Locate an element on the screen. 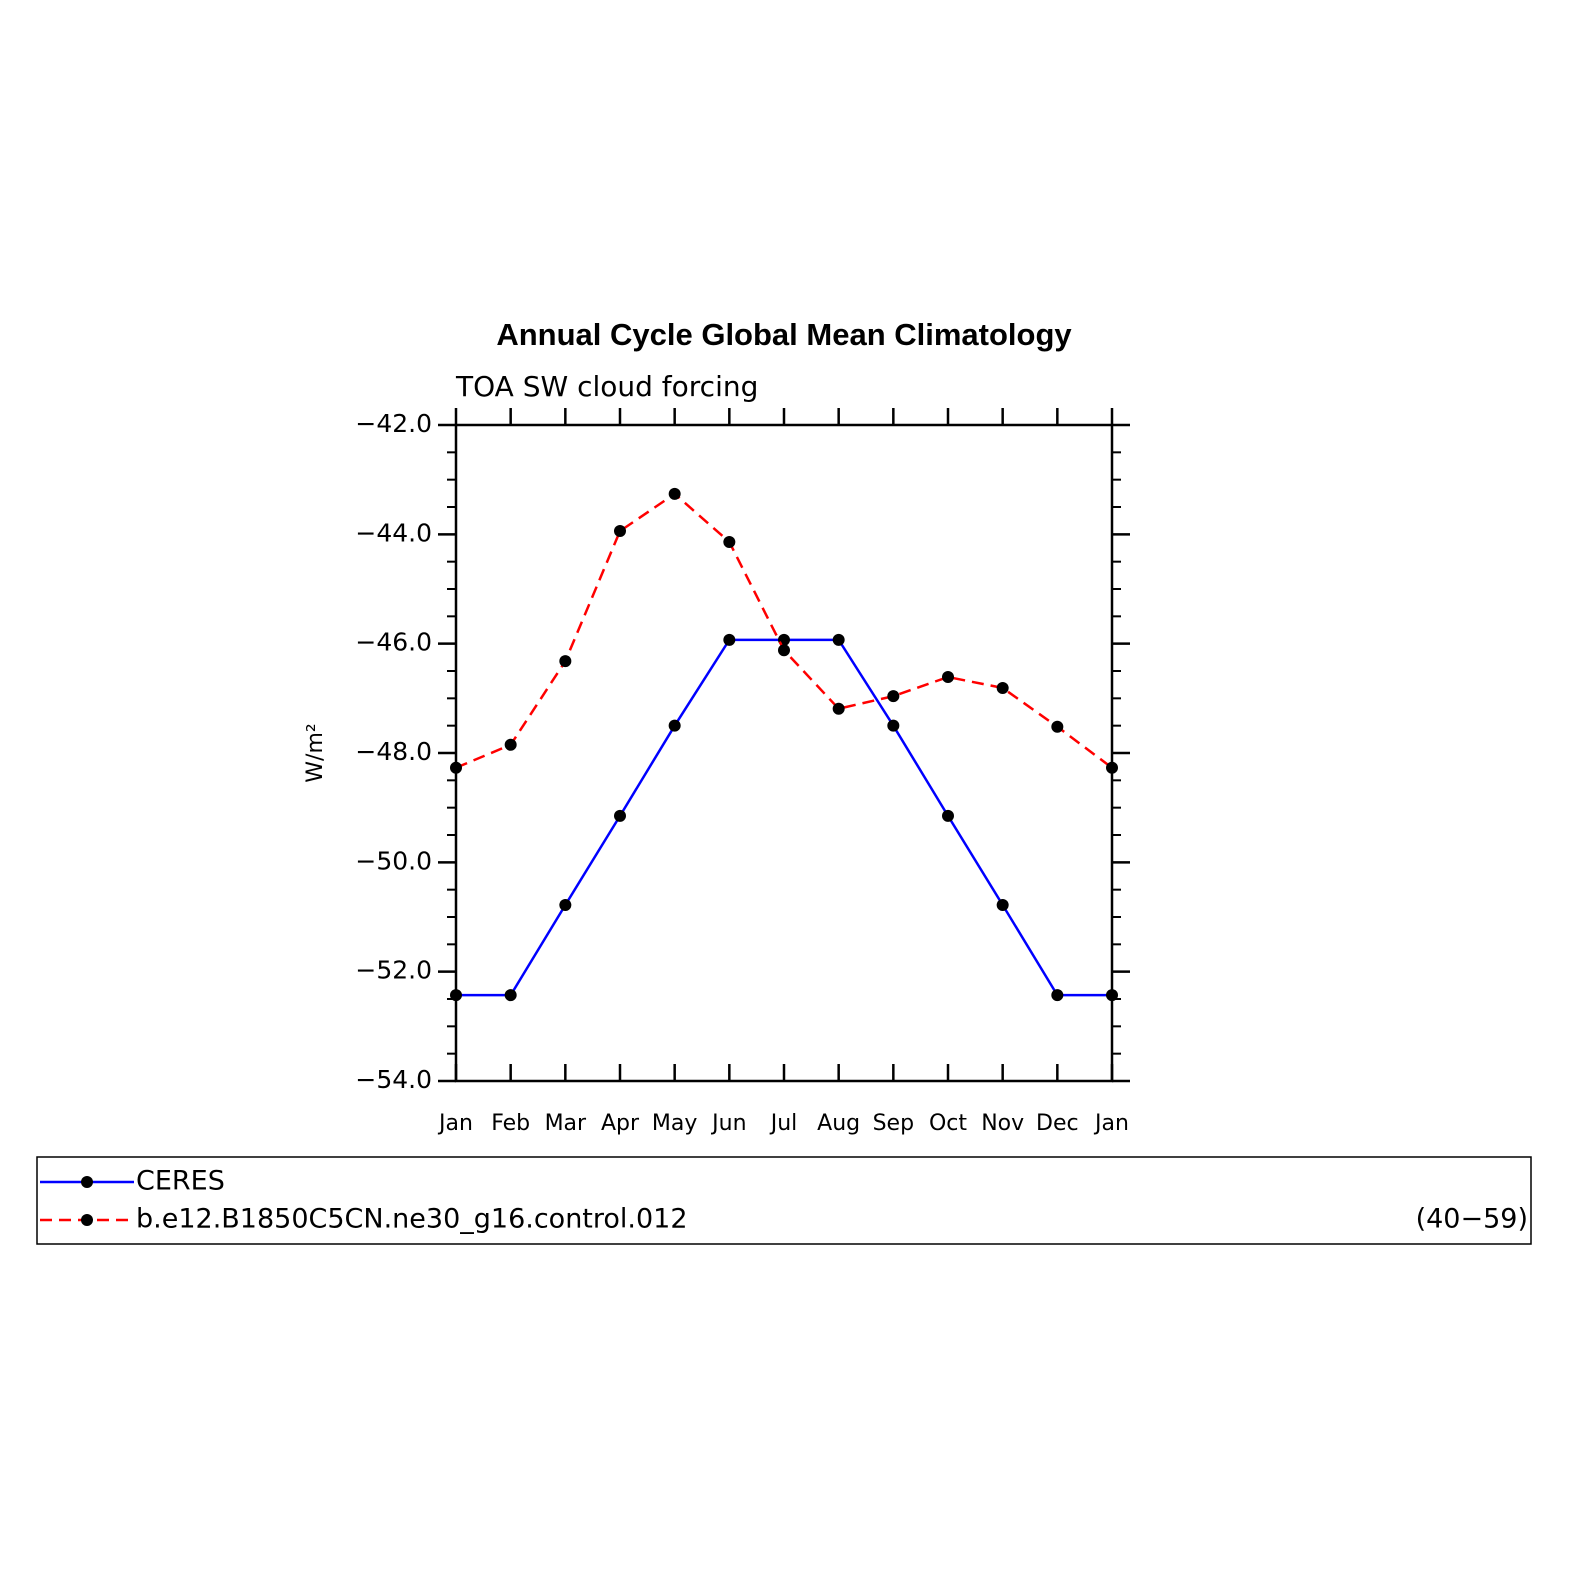  y-tick-label: −50.0 is located at coordinates (393, 860).